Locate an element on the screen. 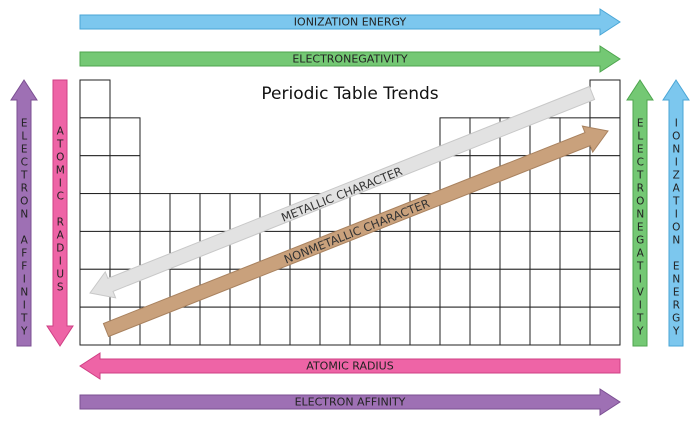 Image resolution: width=700 pixels, height=425 pixels. title: Periodic Table Trends is located at coordinates (350, 94).